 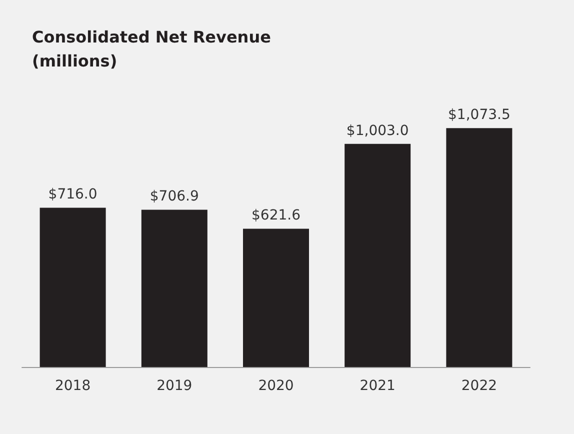 What do you see at coordinates (479, 115) in the screenshot?
I see `data-label: $1,073.5` at bounding box center [479, 115].